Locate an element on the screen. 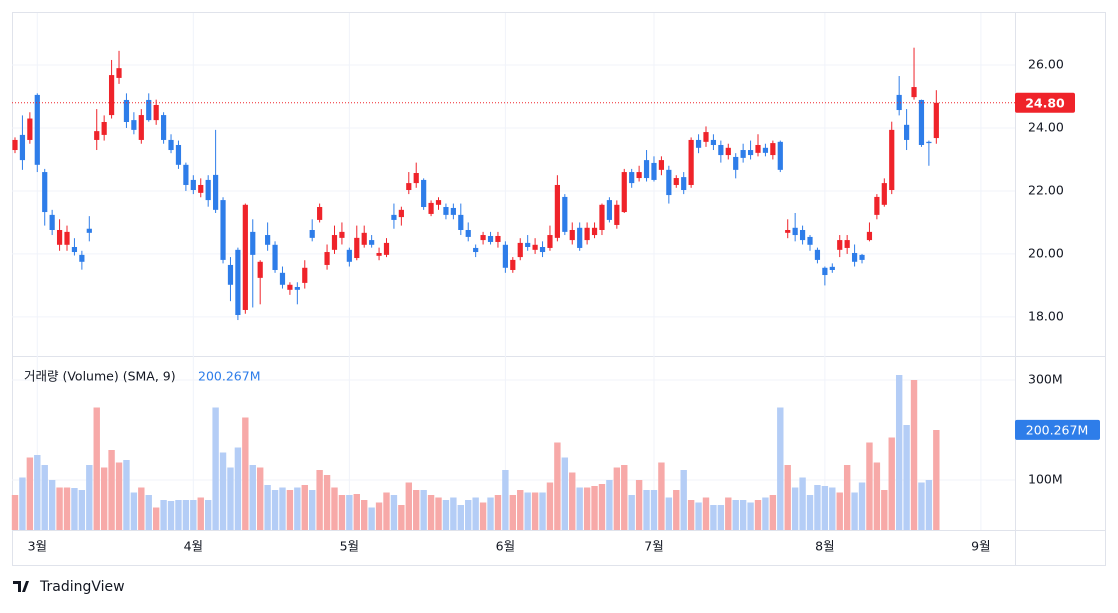 The width and height of the screenshot is (1118, 613). x-tick-label: 5월 is located at coordinates (349, 546).